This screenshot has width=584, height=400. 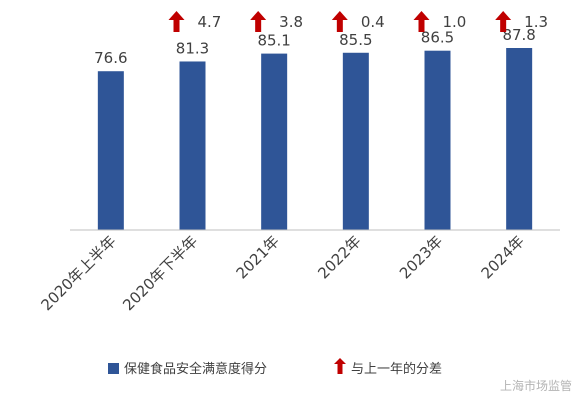 What do you see at coordinates (291, 22) in the screenshot?
I see `difference-value-label: 3.8` at bounding box center [291, 22].